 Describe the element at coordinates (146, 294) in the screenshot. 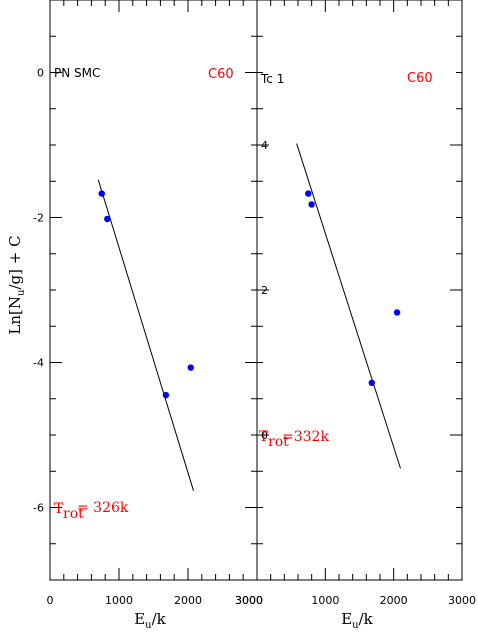

I see `left-panel-points` at that location.